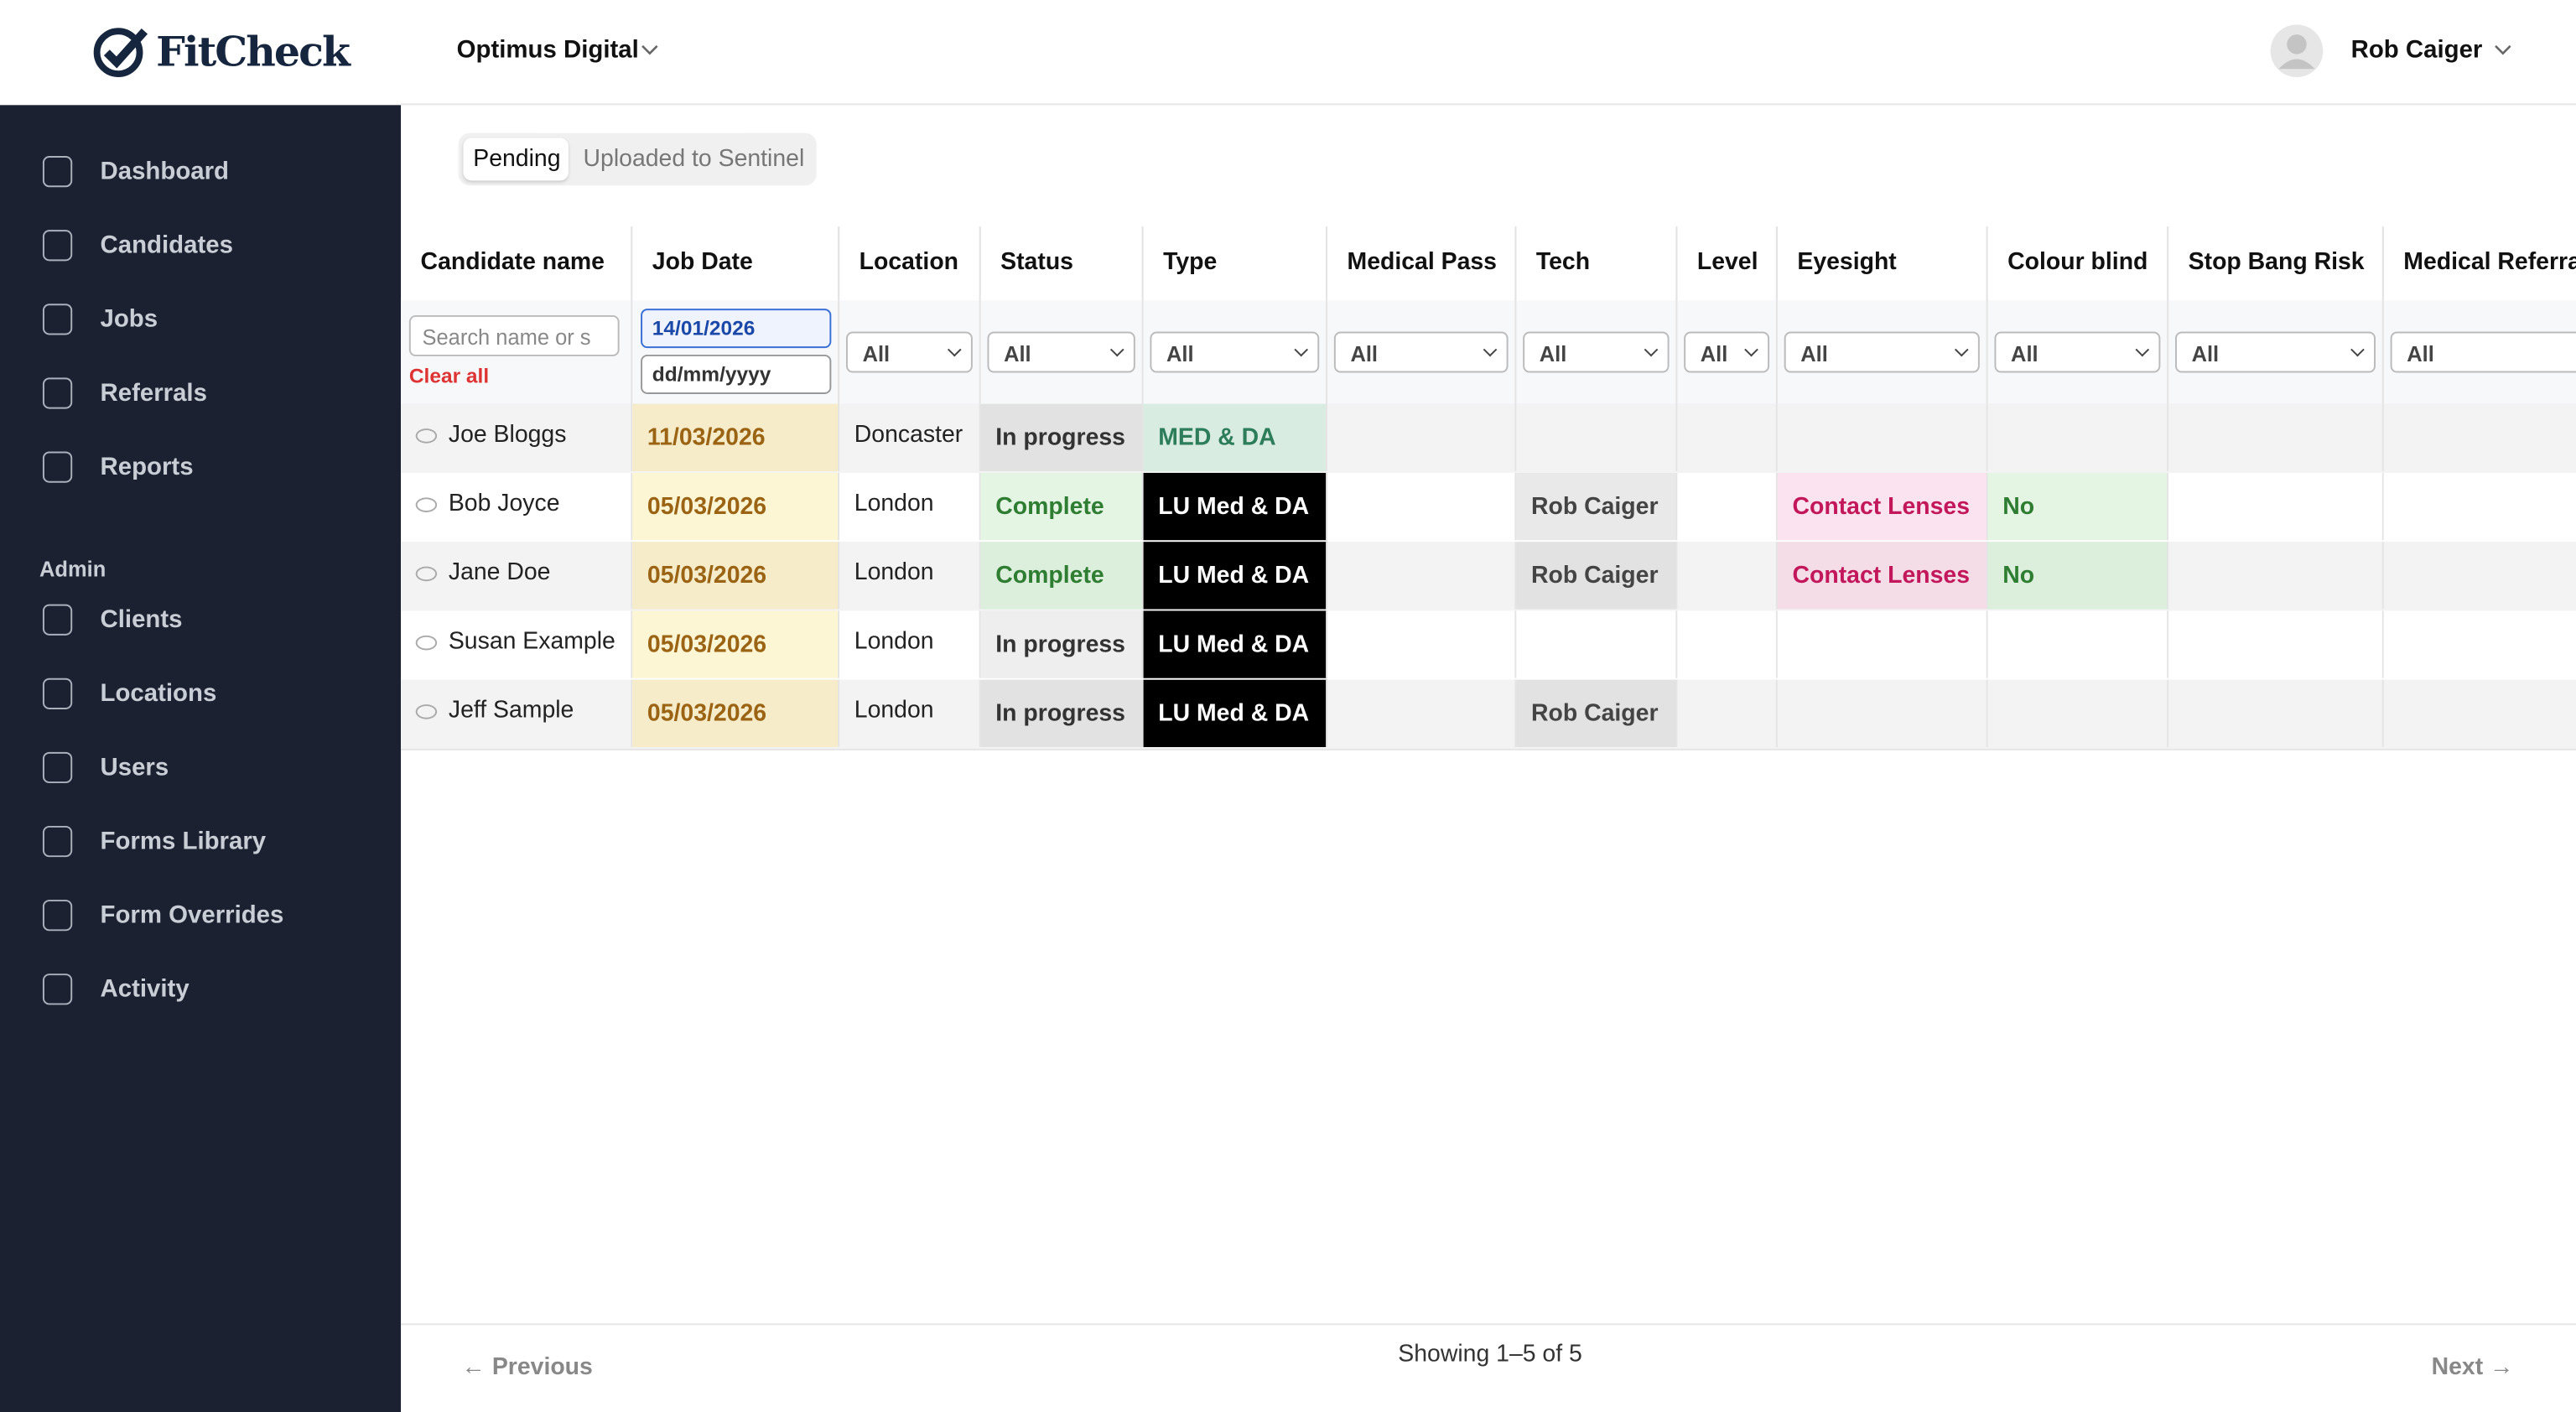 The width and height of the screenshot is (2576, 1412). What do you see at coordinates (694, 159) in the screenshot?
I see `tab: Uploaded to Sentinel` at bounding box center [694, 159].